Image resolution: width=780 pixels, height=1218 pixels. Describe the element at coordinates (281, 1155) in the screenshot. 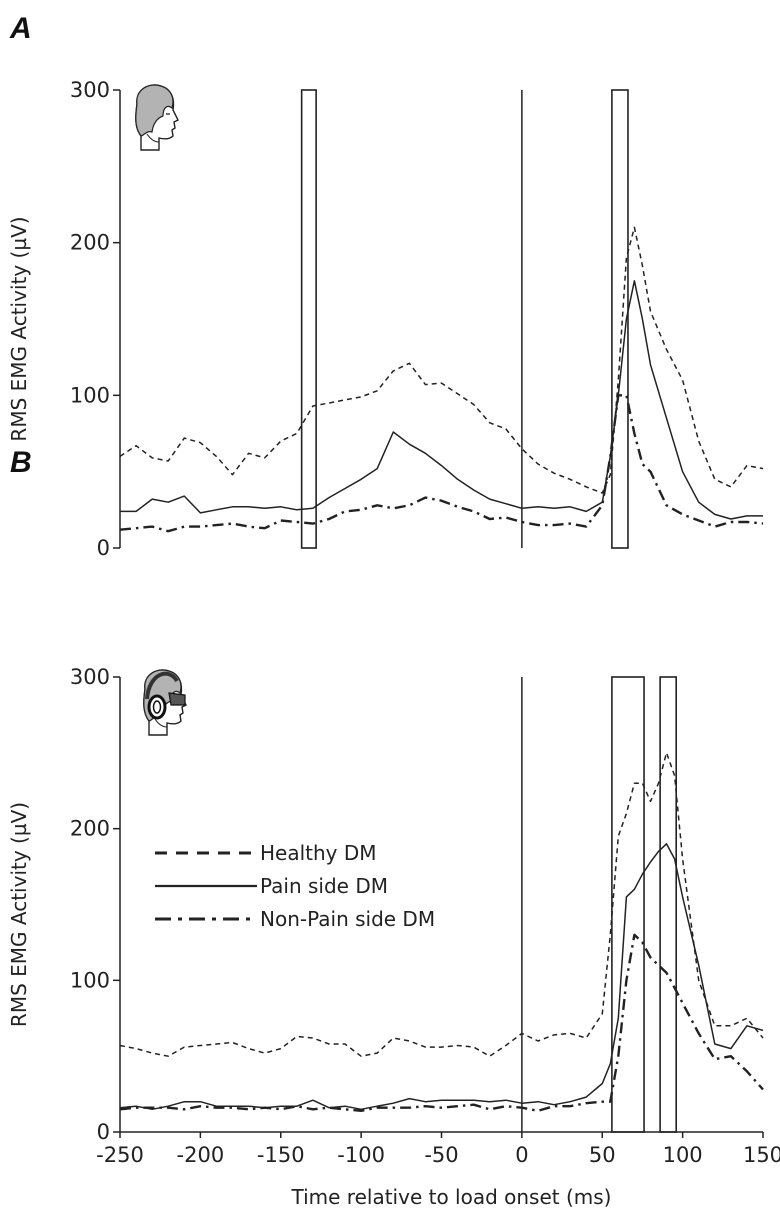

I see `x-tick-label: -150` at that location.